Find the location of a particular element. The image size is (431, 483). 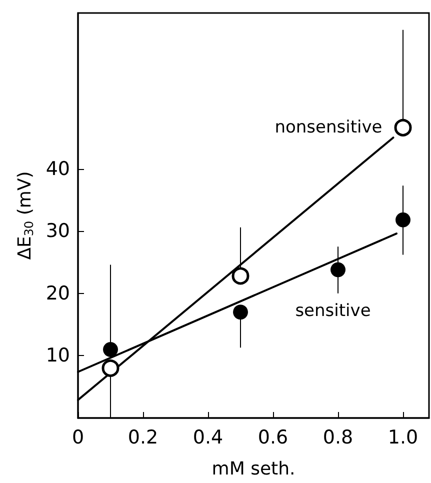

x-tick-label: 0.6 is located at coordinates (273, 437).